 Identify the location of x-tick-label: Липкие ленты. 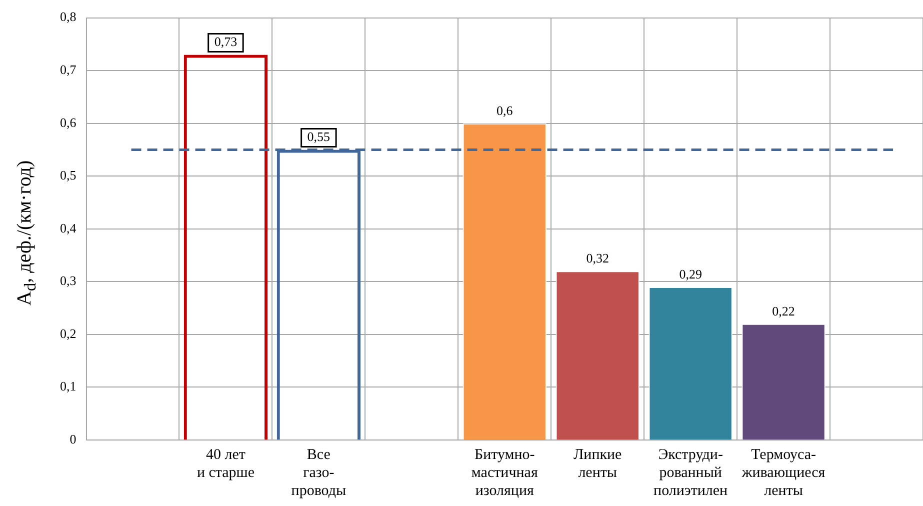
(597, 463).